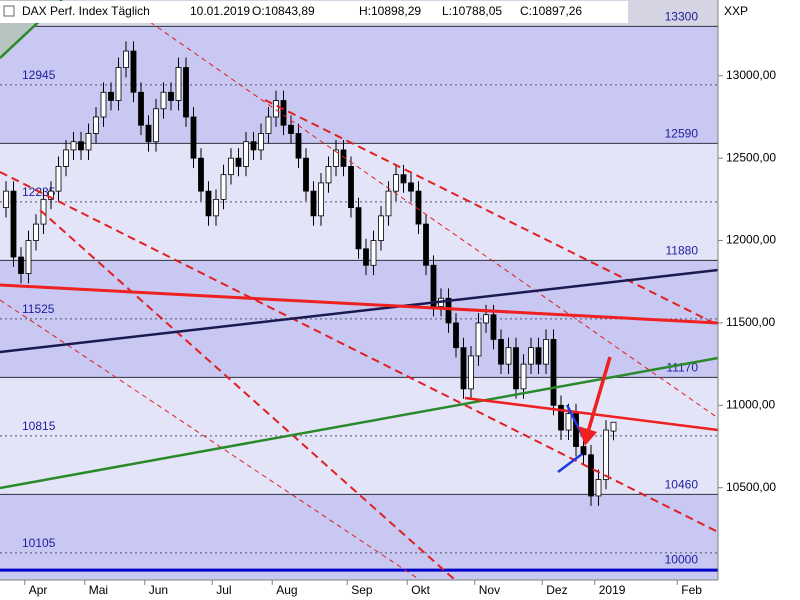 The image size is (800, 600). I want to click on level-label: 12590, so click(682, 134).